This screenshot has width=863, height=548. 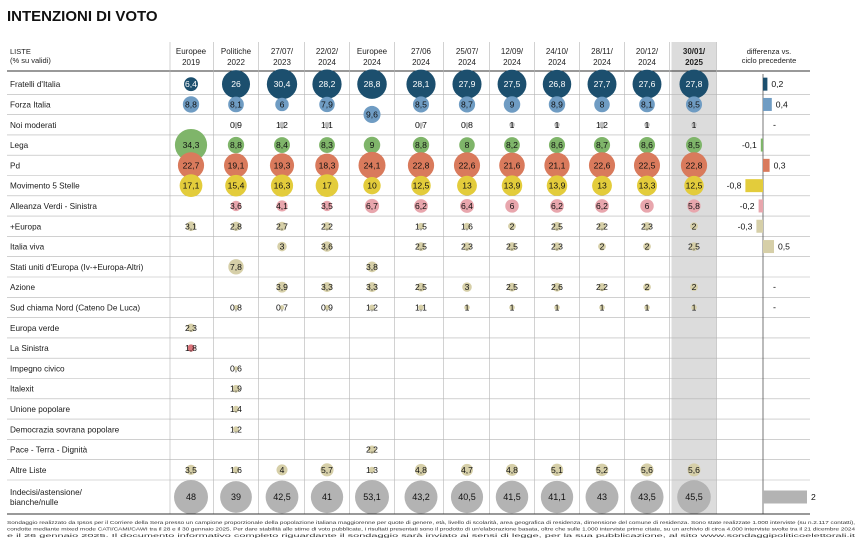 I want to click on column-header-line1: 25/07/, so click(x=467, y=51).